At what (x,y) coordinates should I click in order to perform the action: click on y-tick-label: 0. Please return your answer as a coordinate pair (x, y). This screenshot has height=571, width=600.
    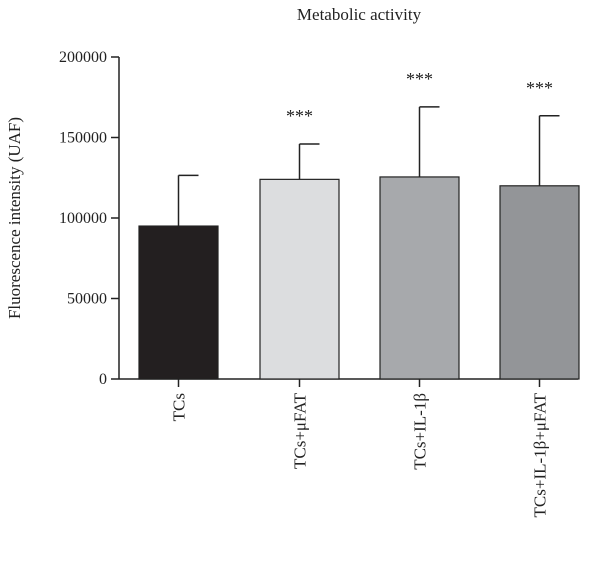
    Looking at the image, I should click on (103, 379).